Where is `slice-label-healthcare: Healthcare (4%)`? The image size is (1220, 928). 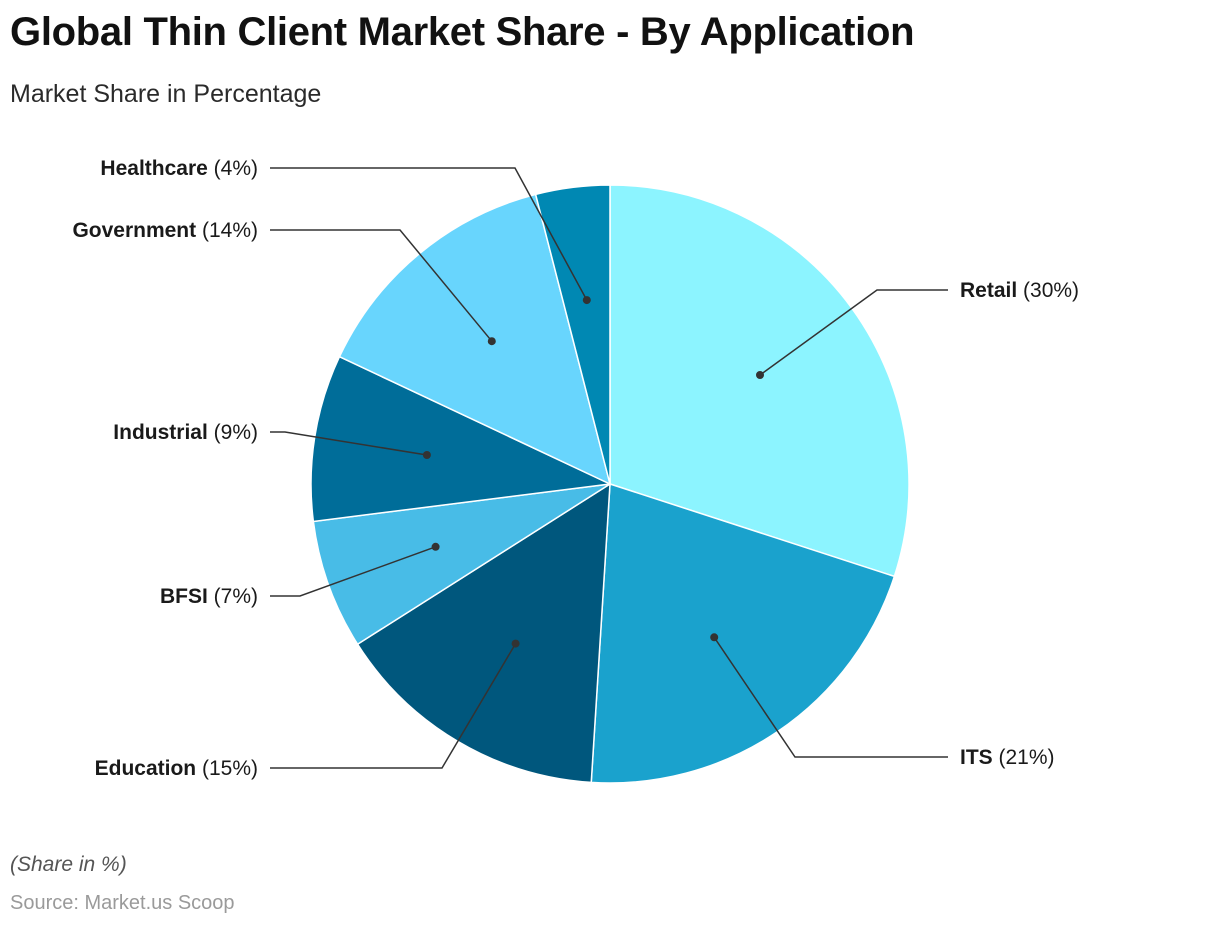 slice-label-healthcare: Healthcare (4%) is located at coordinates (179, 168).